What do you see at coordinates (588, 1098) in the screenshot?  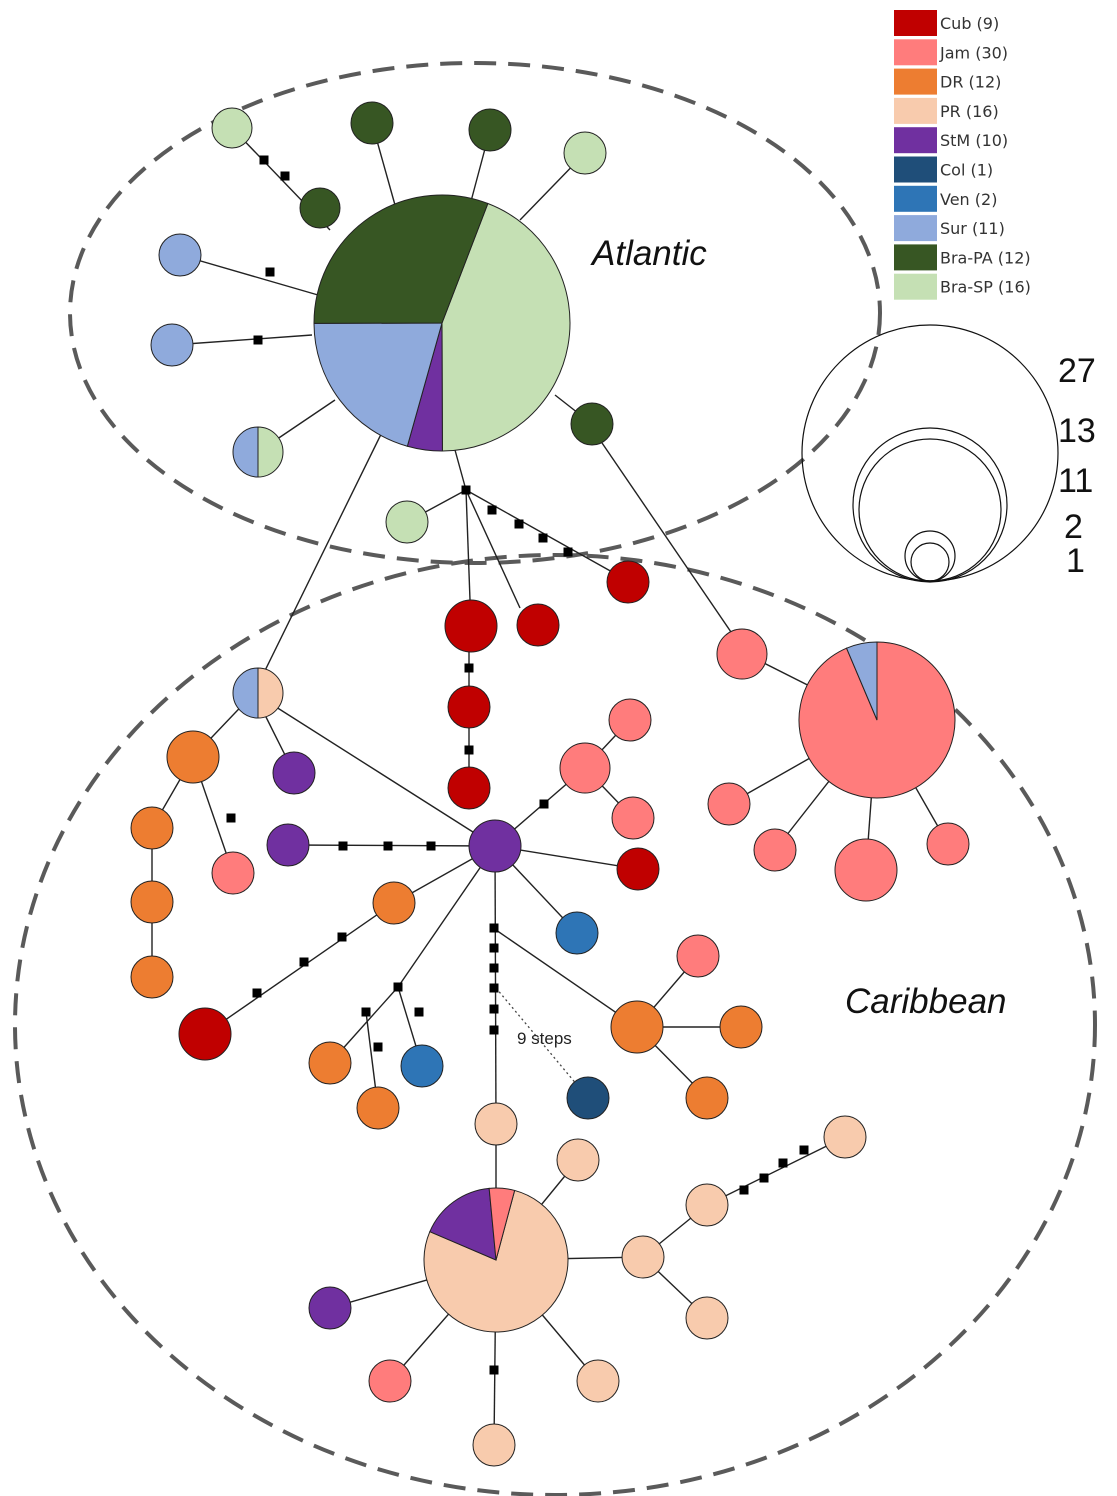 I see `haplotype-node-col` at bounding box center [588, 1098].